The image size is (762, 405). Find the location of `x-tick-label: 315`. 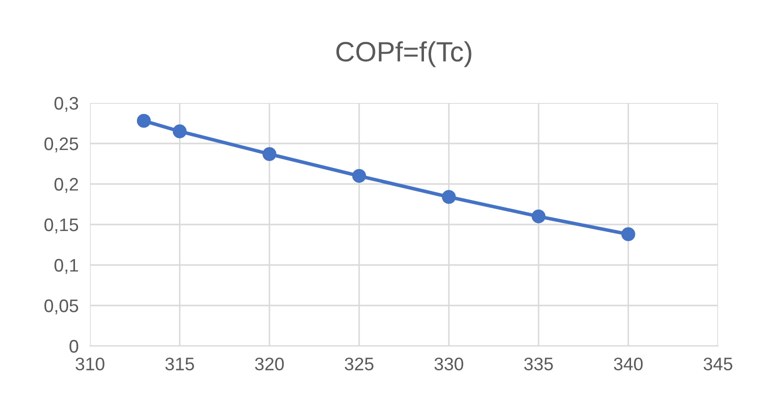

x-tick-label: 315 is located at coordinates (179, 364).